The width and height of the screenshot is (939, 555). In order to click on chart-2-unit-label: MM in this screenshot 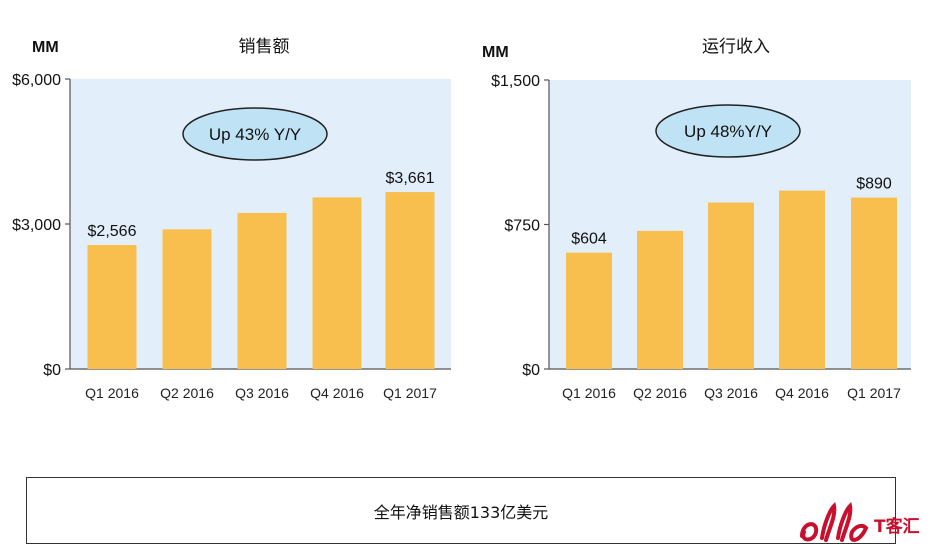, I will do `click(495, 52)`.